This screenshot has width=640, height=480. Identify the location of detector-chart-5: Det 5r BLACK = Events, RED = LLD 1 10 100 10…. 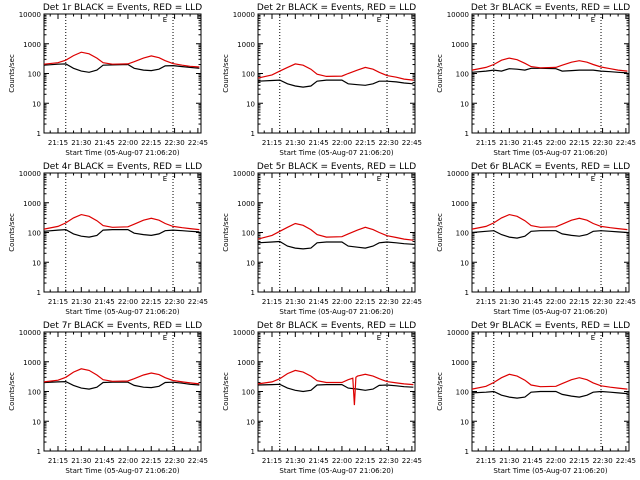
(322, 239).